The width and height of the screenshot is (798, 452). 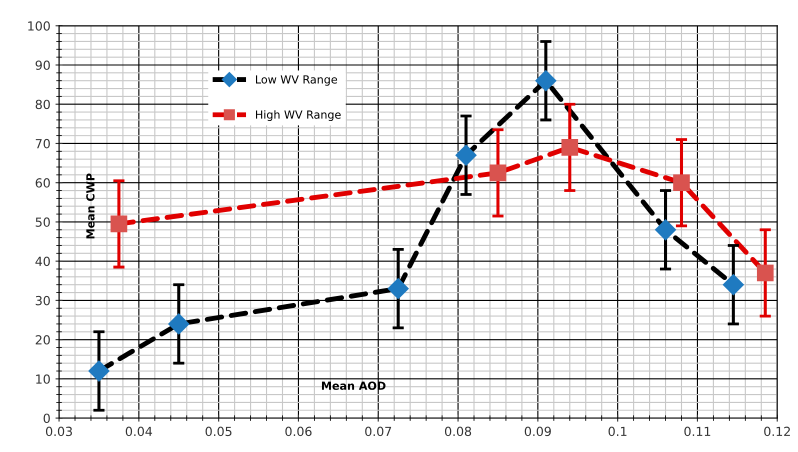 I want to click on y-tick-label: 100, so click(x=39, y=26).